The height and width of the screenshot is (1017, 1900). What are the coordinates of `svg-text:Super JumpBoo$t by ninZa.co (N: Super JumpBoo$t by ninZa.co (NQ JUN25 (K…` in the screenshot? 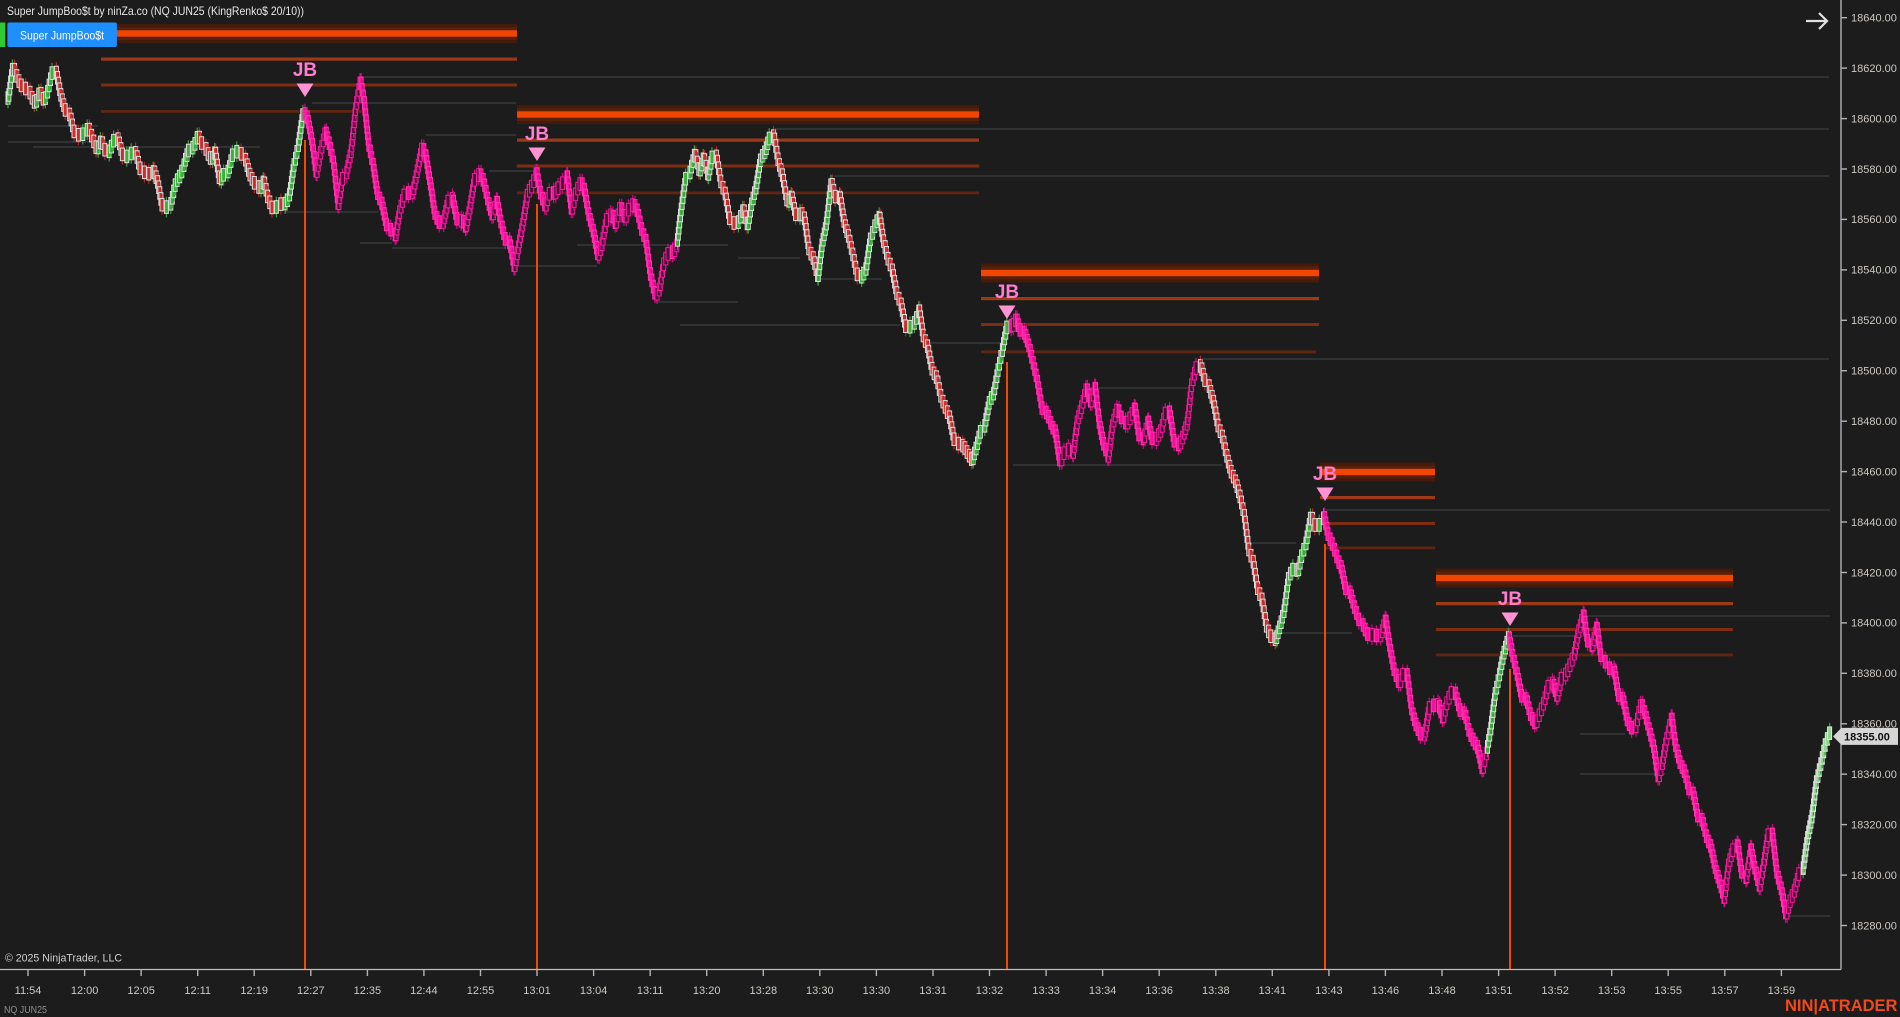 It's located at (155, 11).